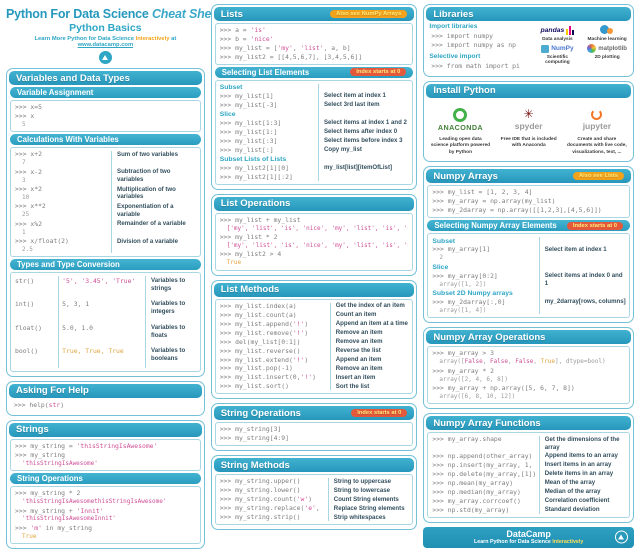  What do you see at coordinates (463, 370) in the screenshot?
I see `code-line: >>> my_array * 2` at bounding box center [463, 370].